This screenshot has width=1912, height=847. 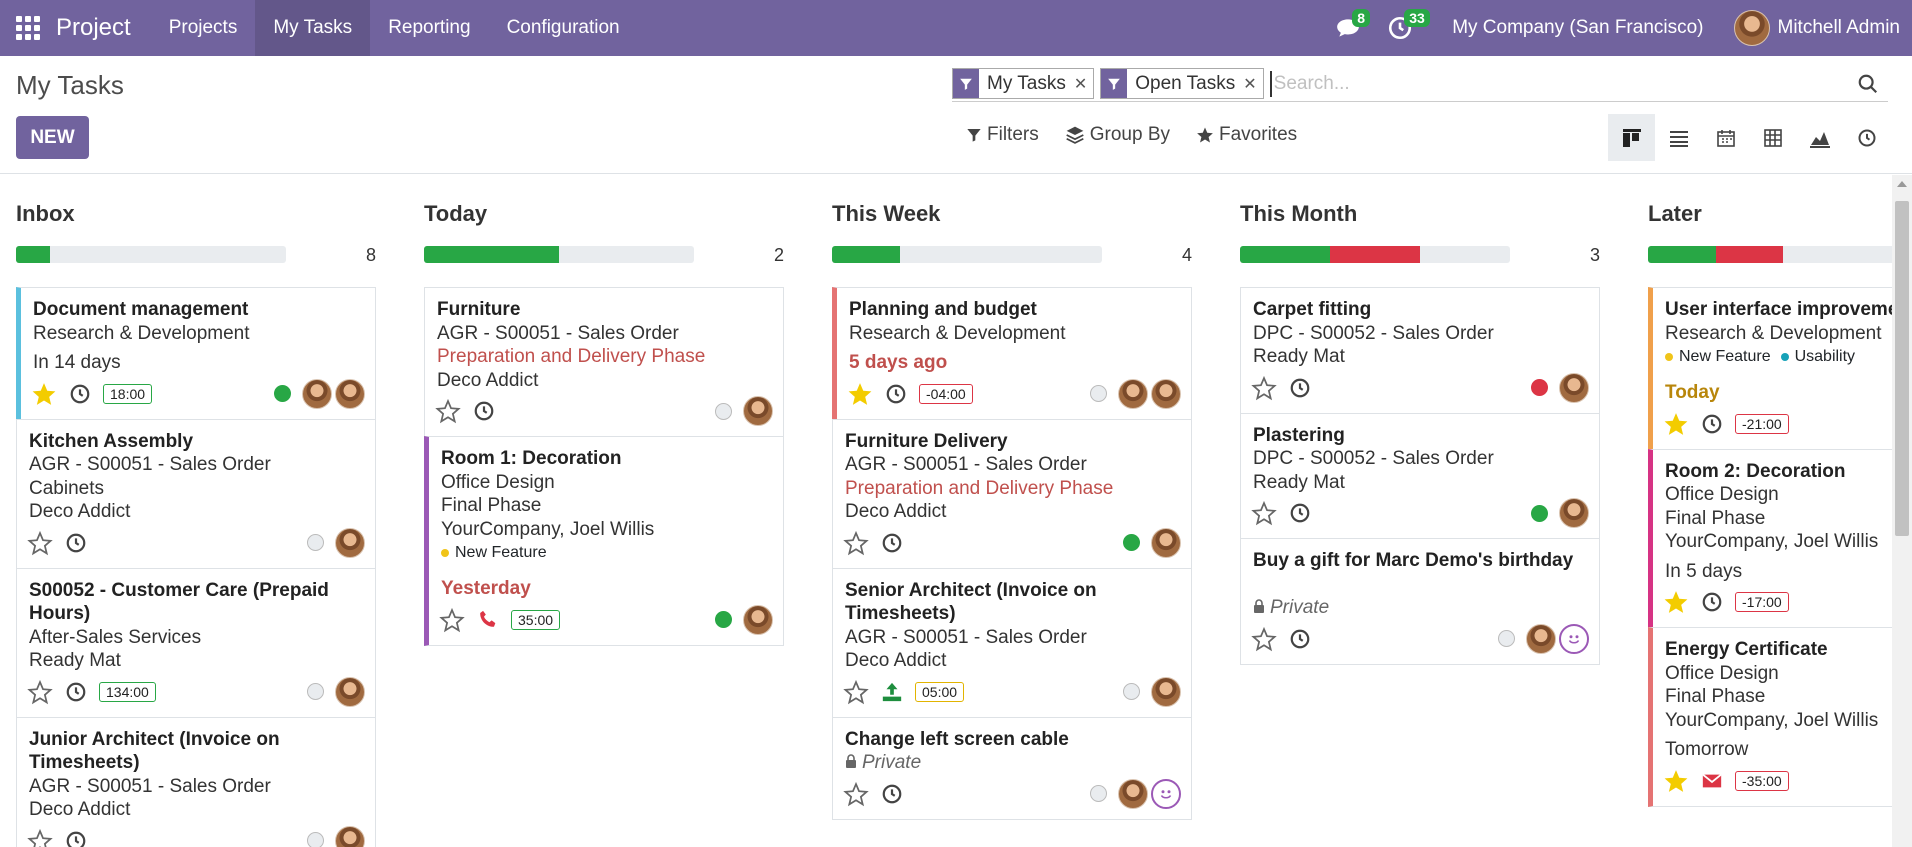 I want to click on filters-button: Filters, so click(x=1002, y=135).